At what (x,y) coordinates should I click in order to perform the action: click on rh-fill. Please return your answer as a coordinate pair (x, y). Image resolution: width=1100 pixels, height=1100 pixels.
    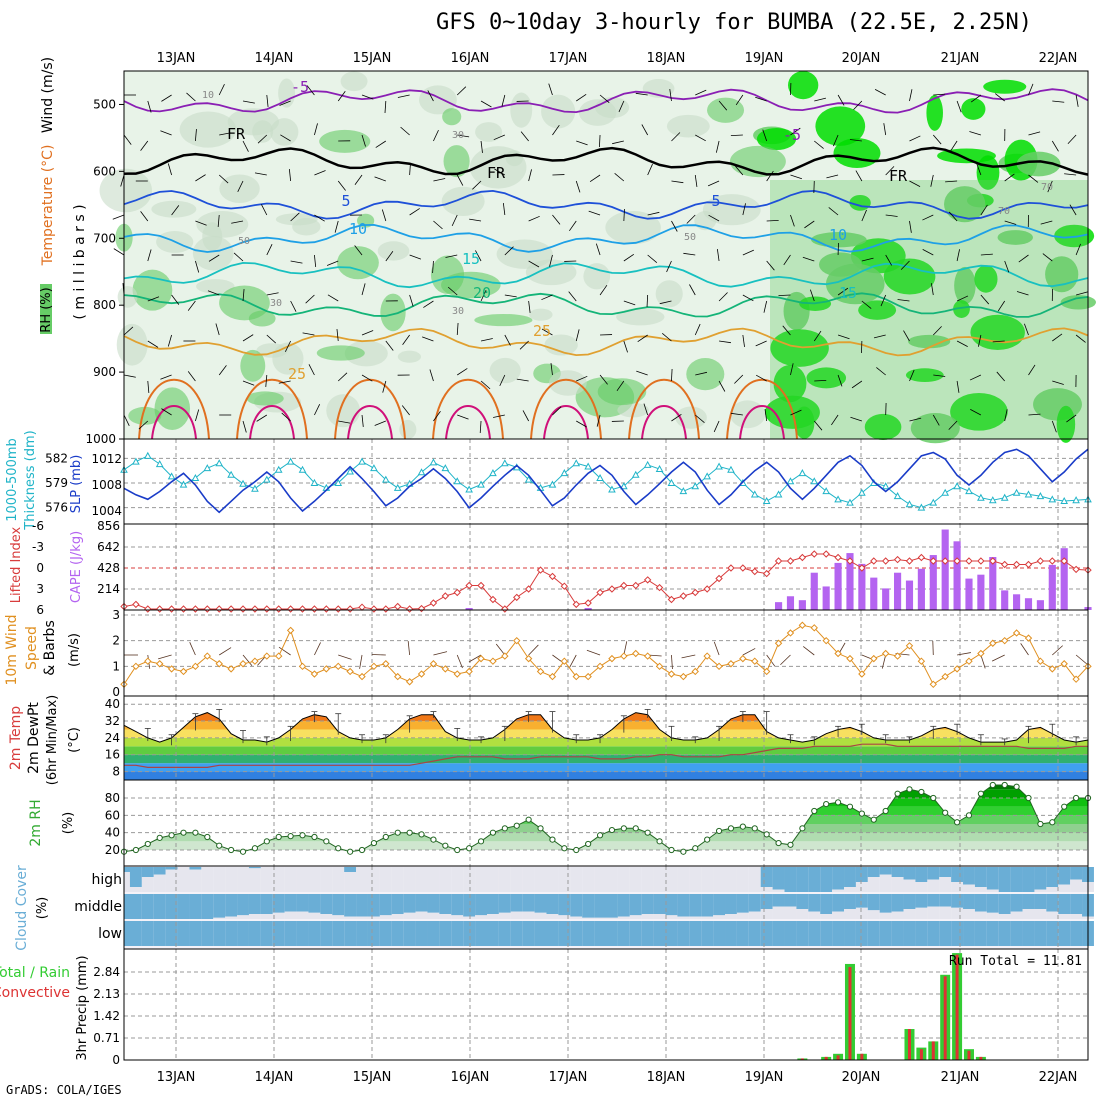
    Looking at the image, I should click on (606, 817).